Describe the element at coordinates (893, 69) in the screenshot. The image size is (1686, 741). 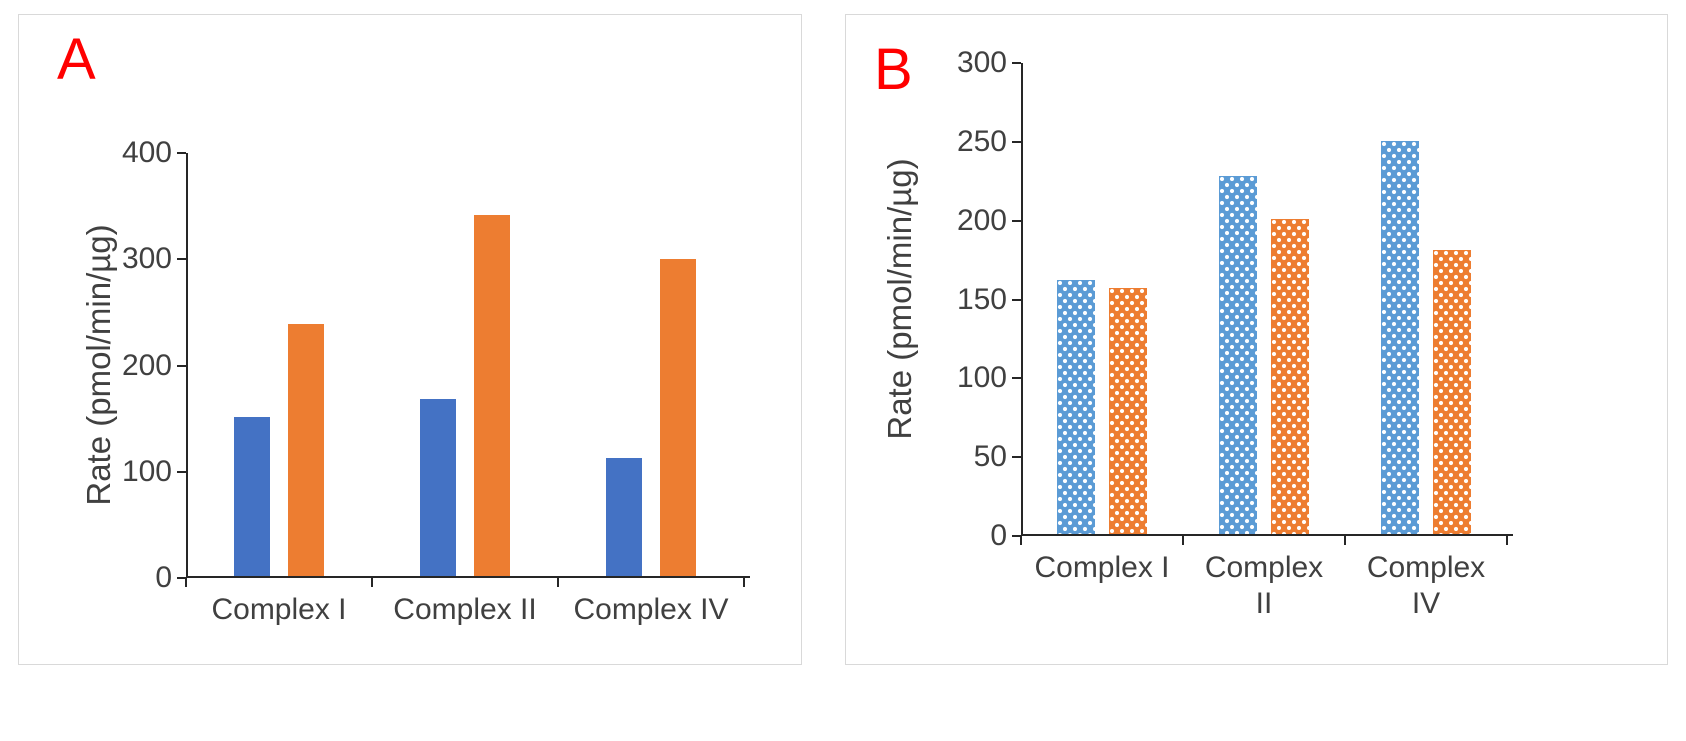
I see `panel-label-b: B` at that location.